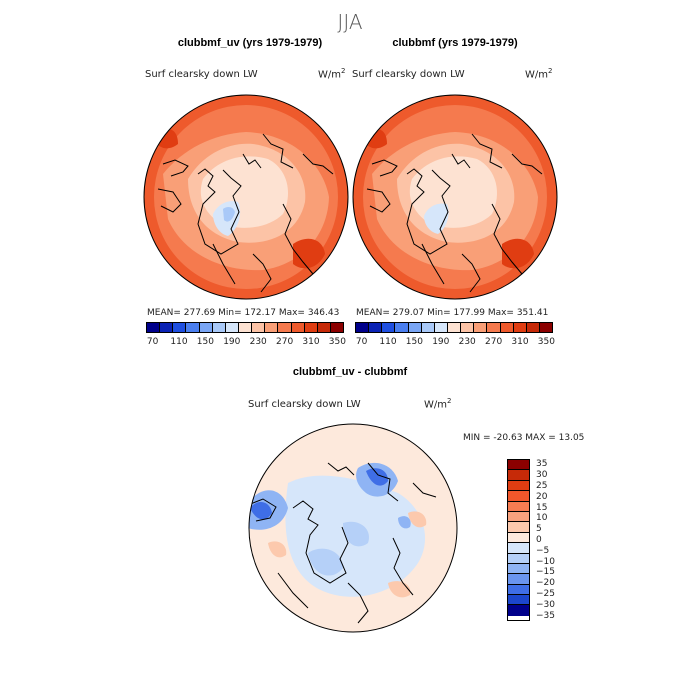 This screenshot has height=700, width=700. I want to click on colorbar-tick-label: 35, so click(542, 464).